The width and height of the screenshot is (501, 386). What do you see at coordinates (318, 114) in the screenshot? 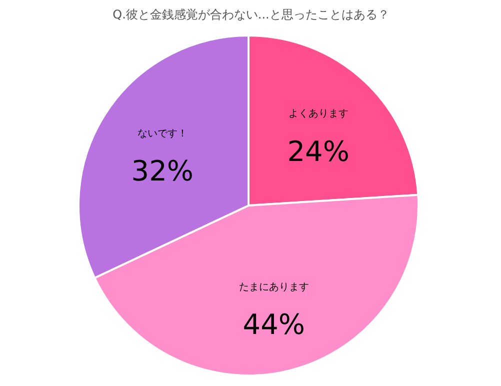
I see `slice-label: よくあります` at bounding box center [318, 114].